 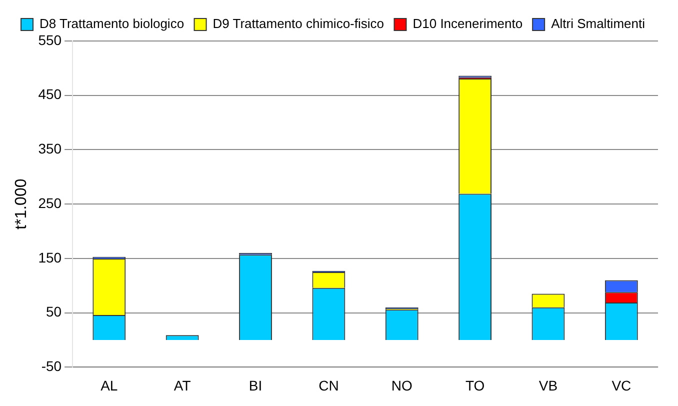 What do you see at coordinates (50, 40) in the screenshot?
I see `y-tick-label: 550` at bounding box center [50, 40].